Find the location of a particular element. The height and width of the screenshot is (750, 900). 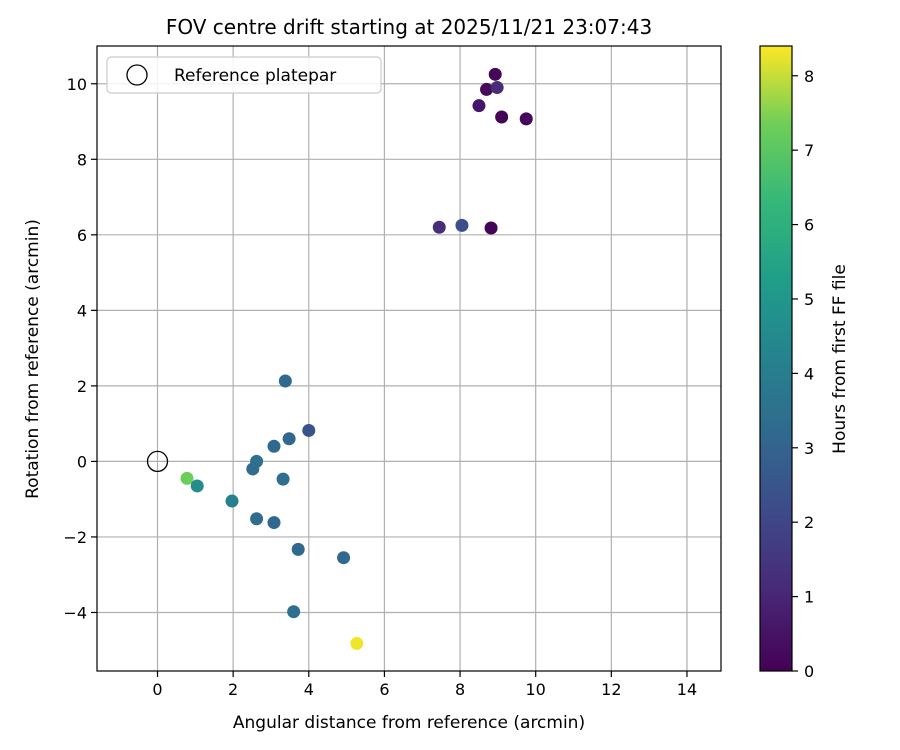

legend-box is located at coordinates (244, 75).